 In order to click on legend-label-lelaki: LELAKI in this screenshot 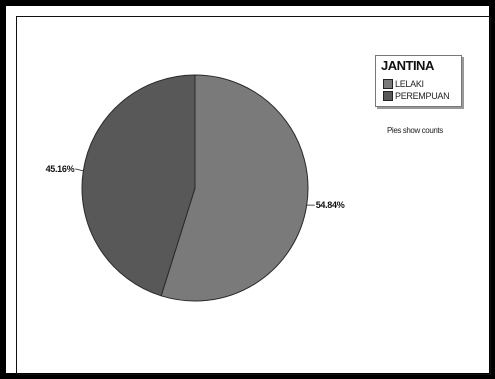, I will do `click(409, 83)`.